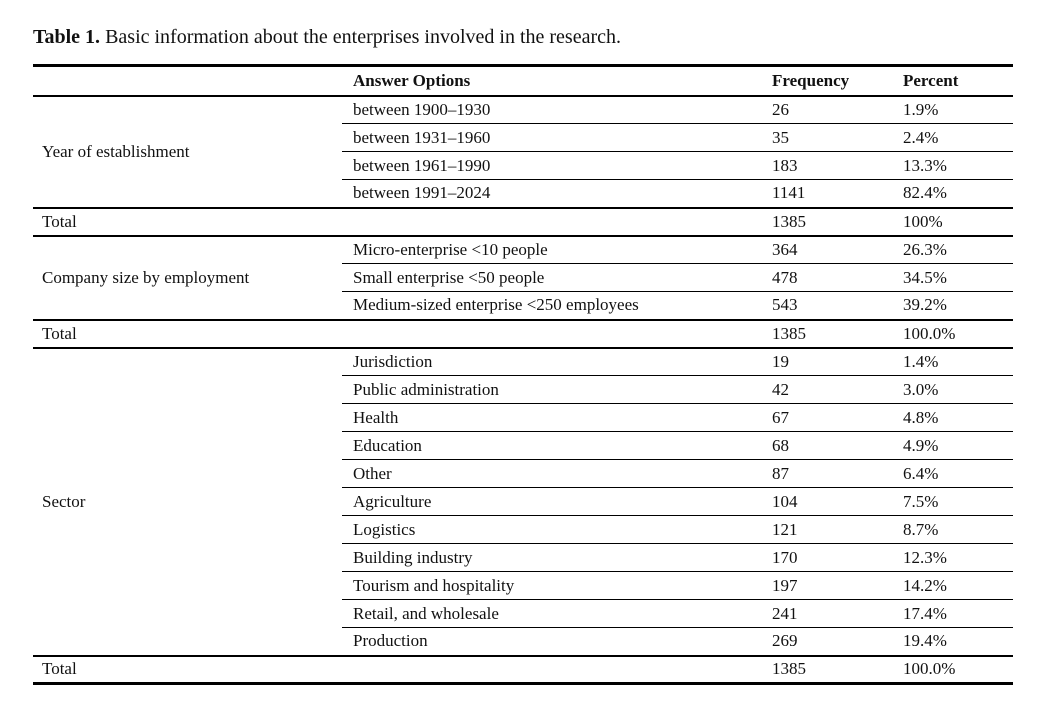 This screenshot has width=1047, height=724. What do you see at coordinates (925, 305) in the screenshot?
I see `percent-cell: 39.2%` at bounding box center [925, 305].